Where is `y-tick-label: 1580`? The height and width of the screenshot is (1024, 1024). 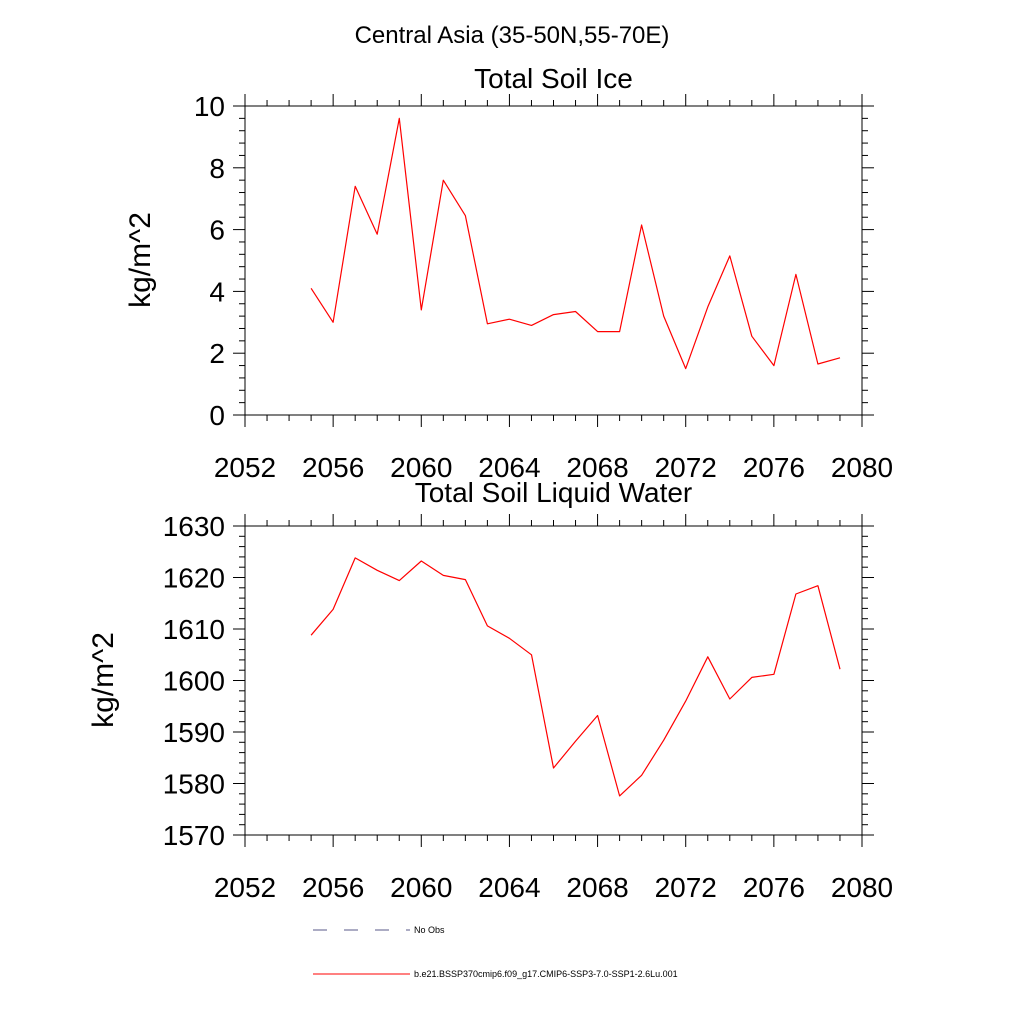
y-tick-label: 1580 is located at coordinates (194, 784).